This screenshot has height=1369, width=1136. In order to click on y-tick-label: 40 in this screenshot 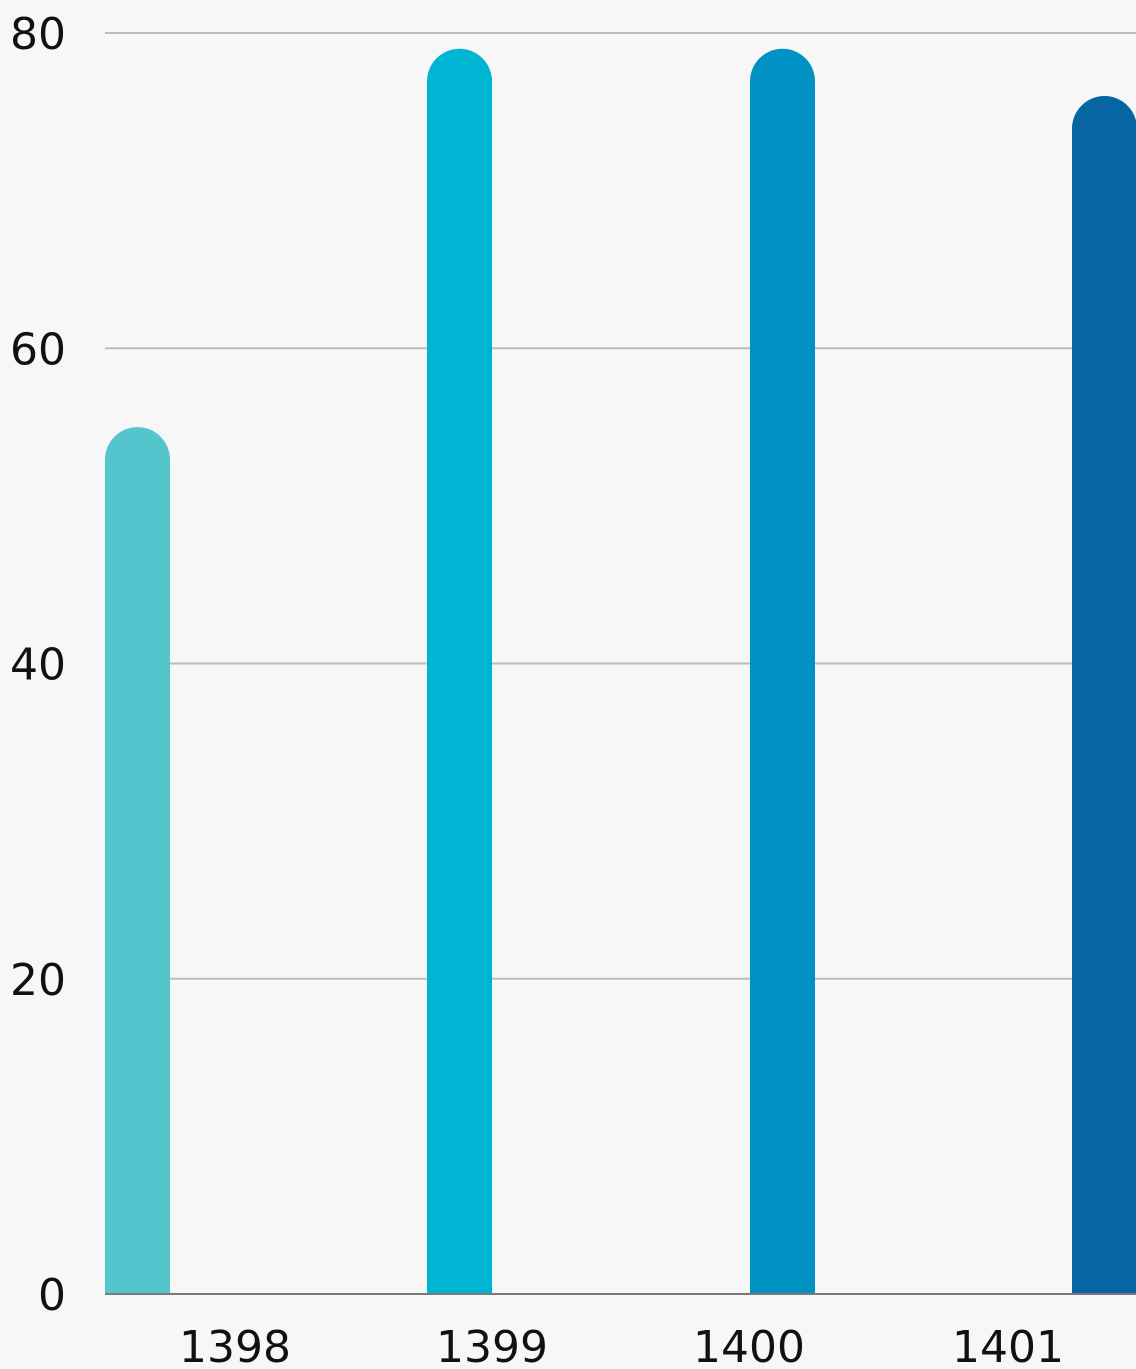, I will do `click(38, 665)`.